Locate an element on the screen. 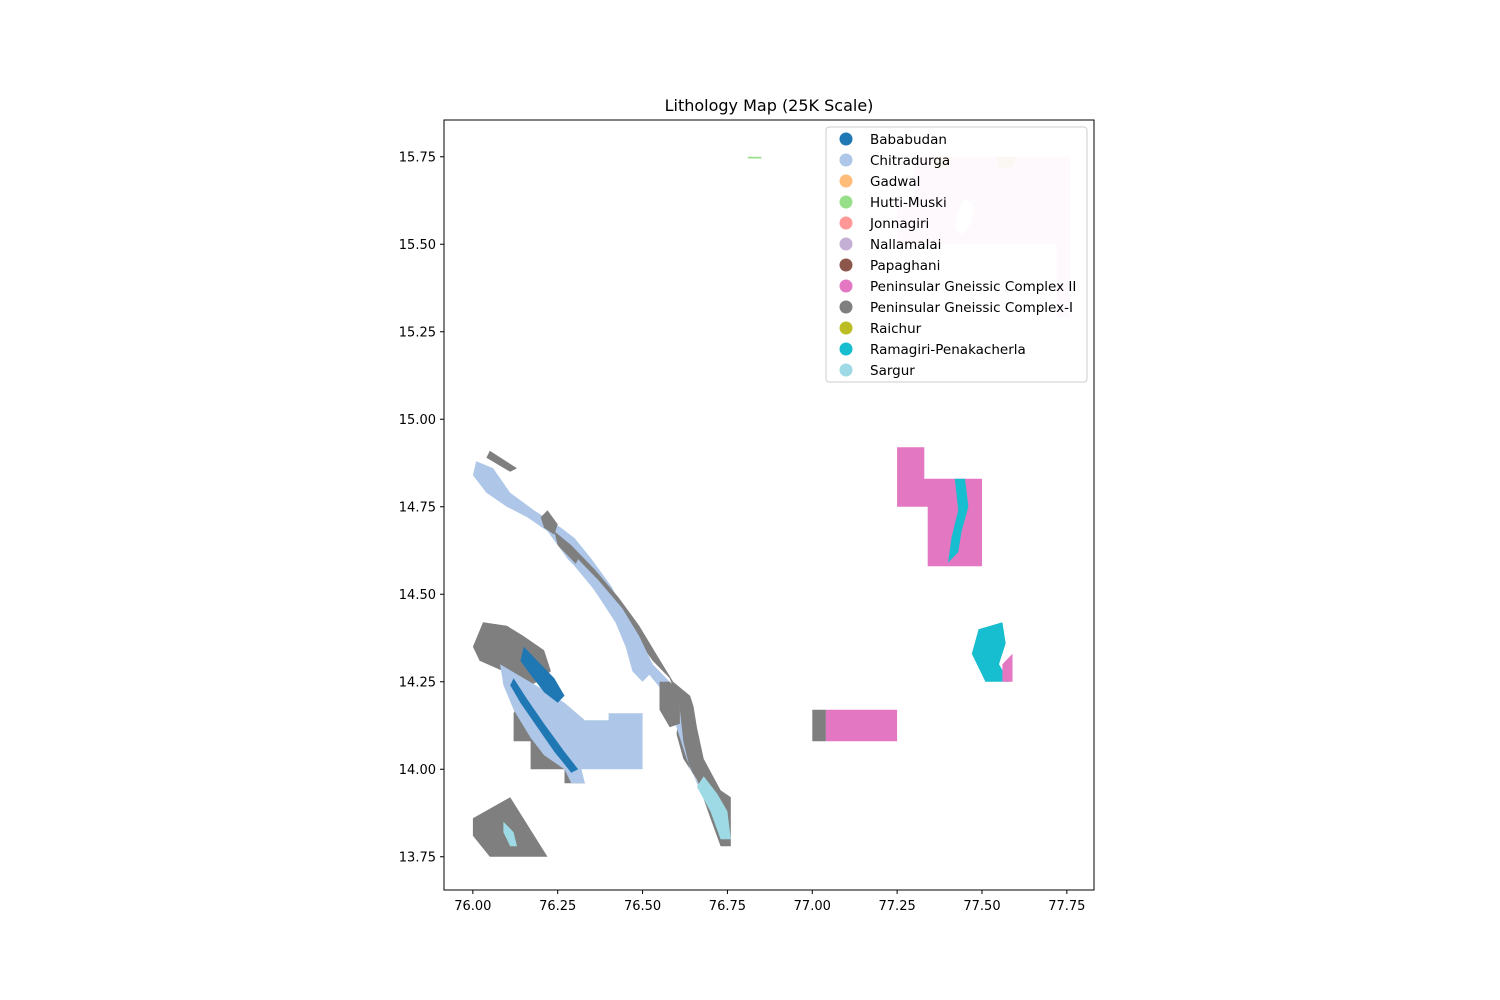 The width and height of the screenshot is (1500, 1000). legend-label: Sargur is located at coordinates (892, 371).